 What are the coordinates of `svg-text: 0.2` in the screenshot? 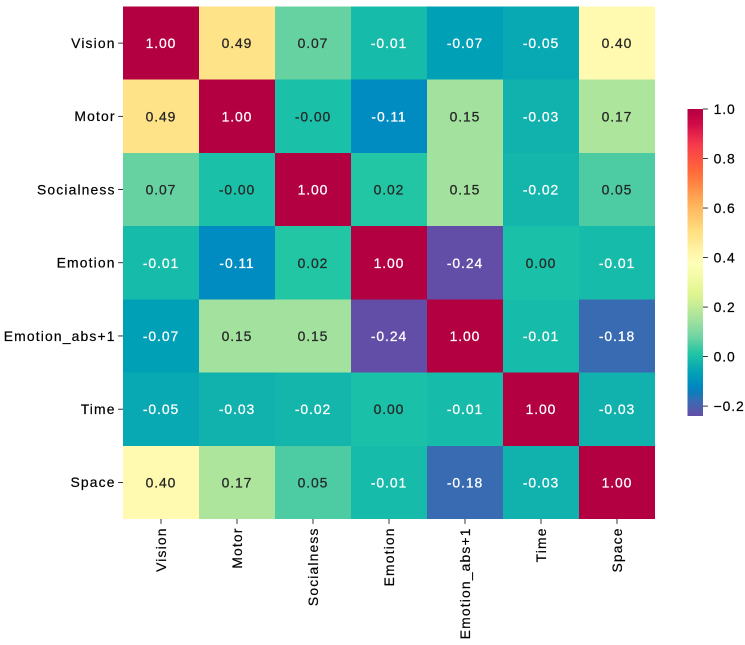 It's located at (725, 307).